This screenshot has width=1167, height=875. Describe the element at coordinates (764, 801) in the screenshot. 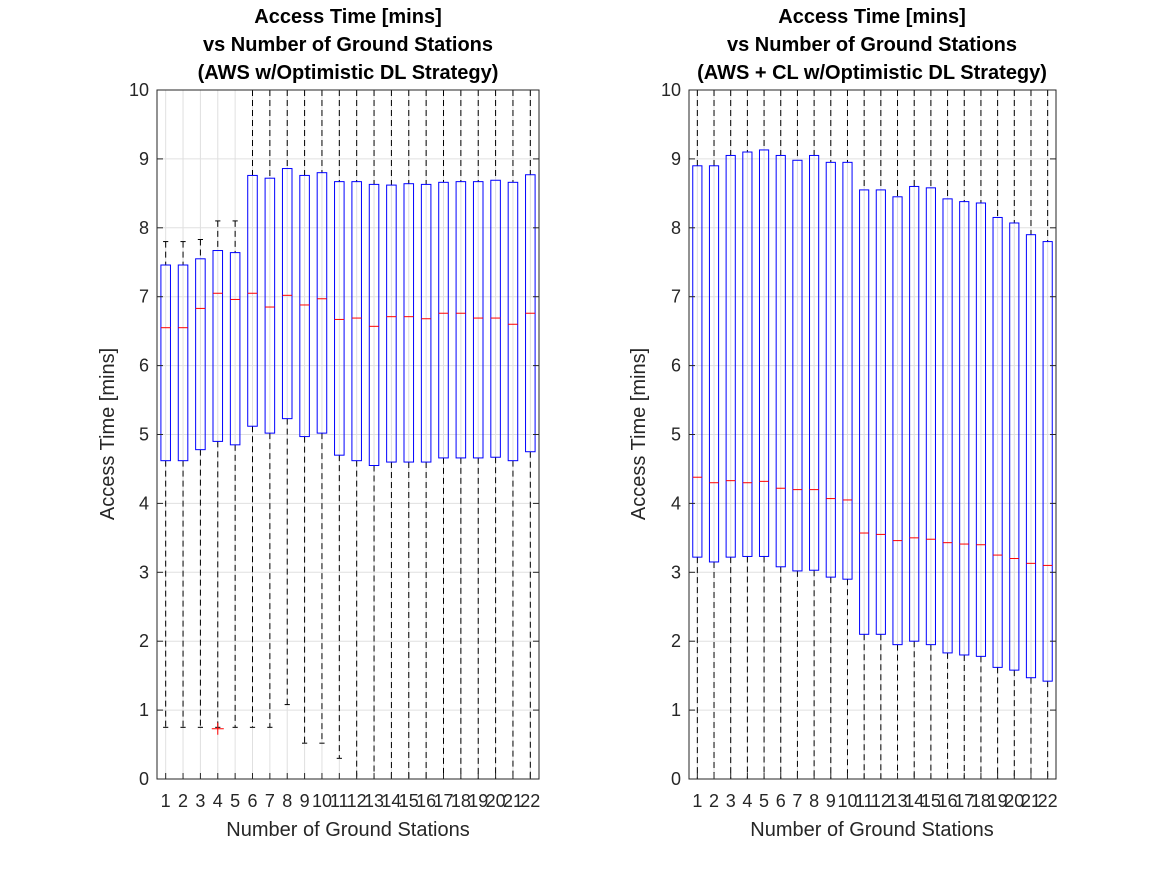

I see `right-xtick-label: 5` at that location.